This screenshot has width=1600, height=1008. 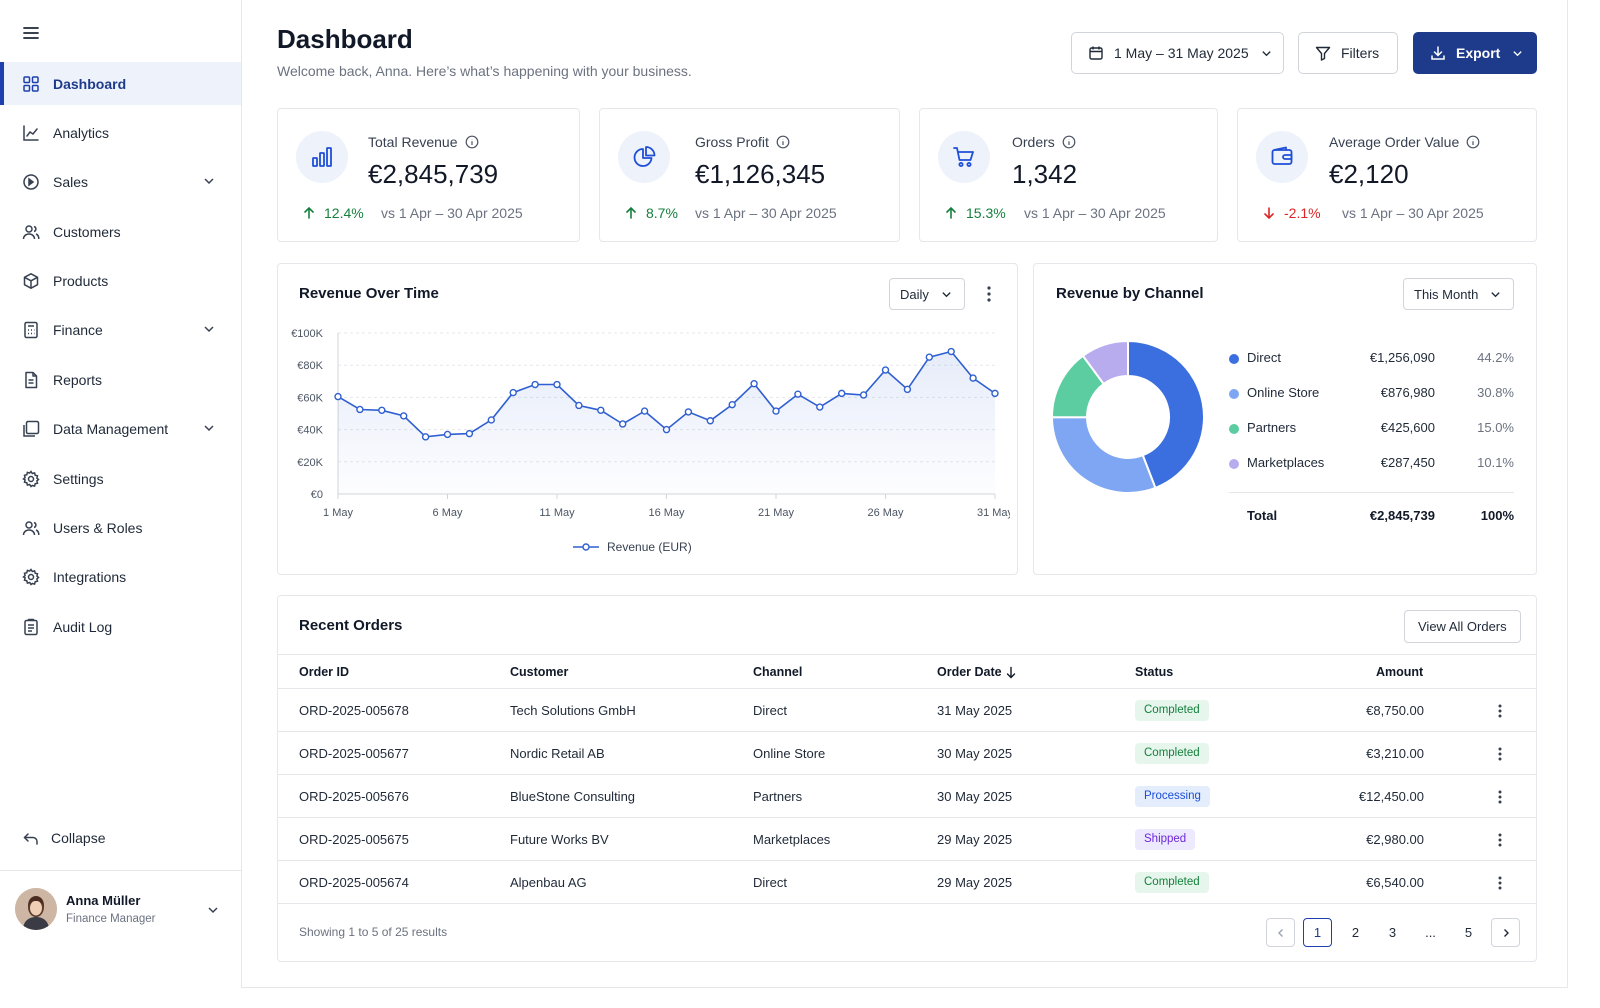 I want to click on chevron-right-icon, so click(x=1506, y=932).